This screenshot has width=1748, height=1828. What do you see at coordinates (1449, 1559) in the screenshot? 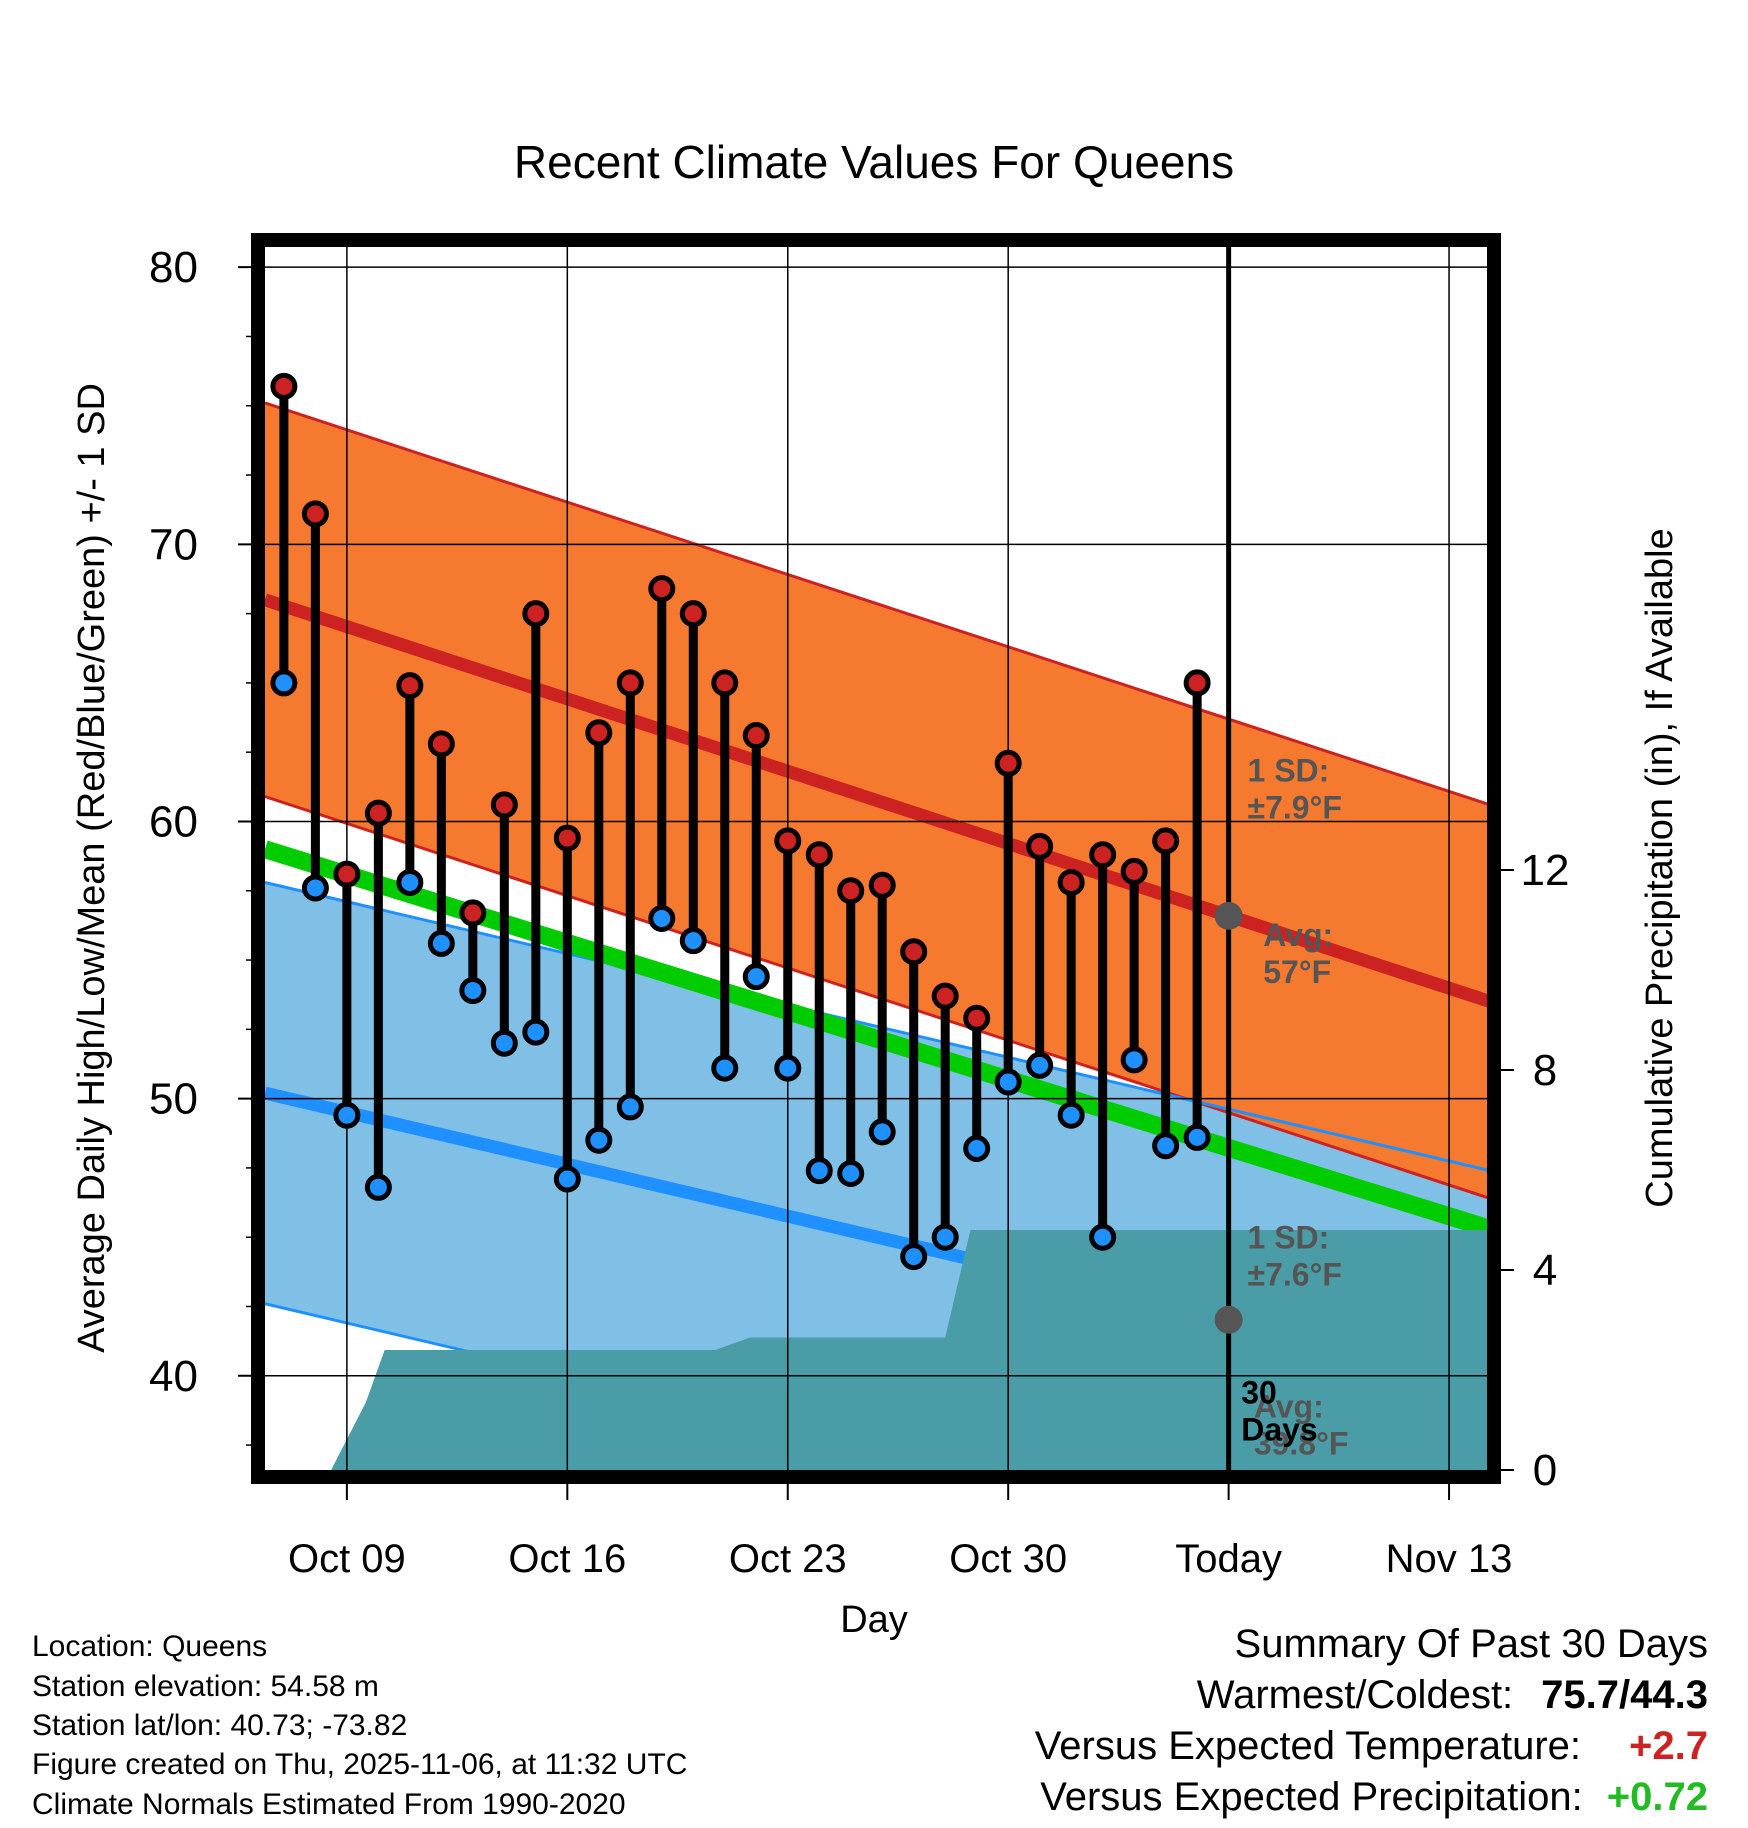
I see `x-tick-label: Nov 13` at bounding box center [1449, 1559].